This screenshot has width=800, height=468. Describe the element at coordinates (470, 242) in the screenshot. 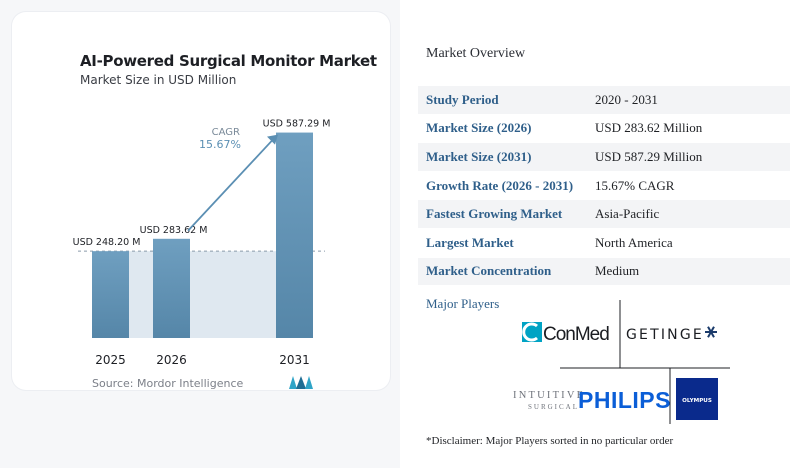

I see `row-key: Largest Market` at that location.